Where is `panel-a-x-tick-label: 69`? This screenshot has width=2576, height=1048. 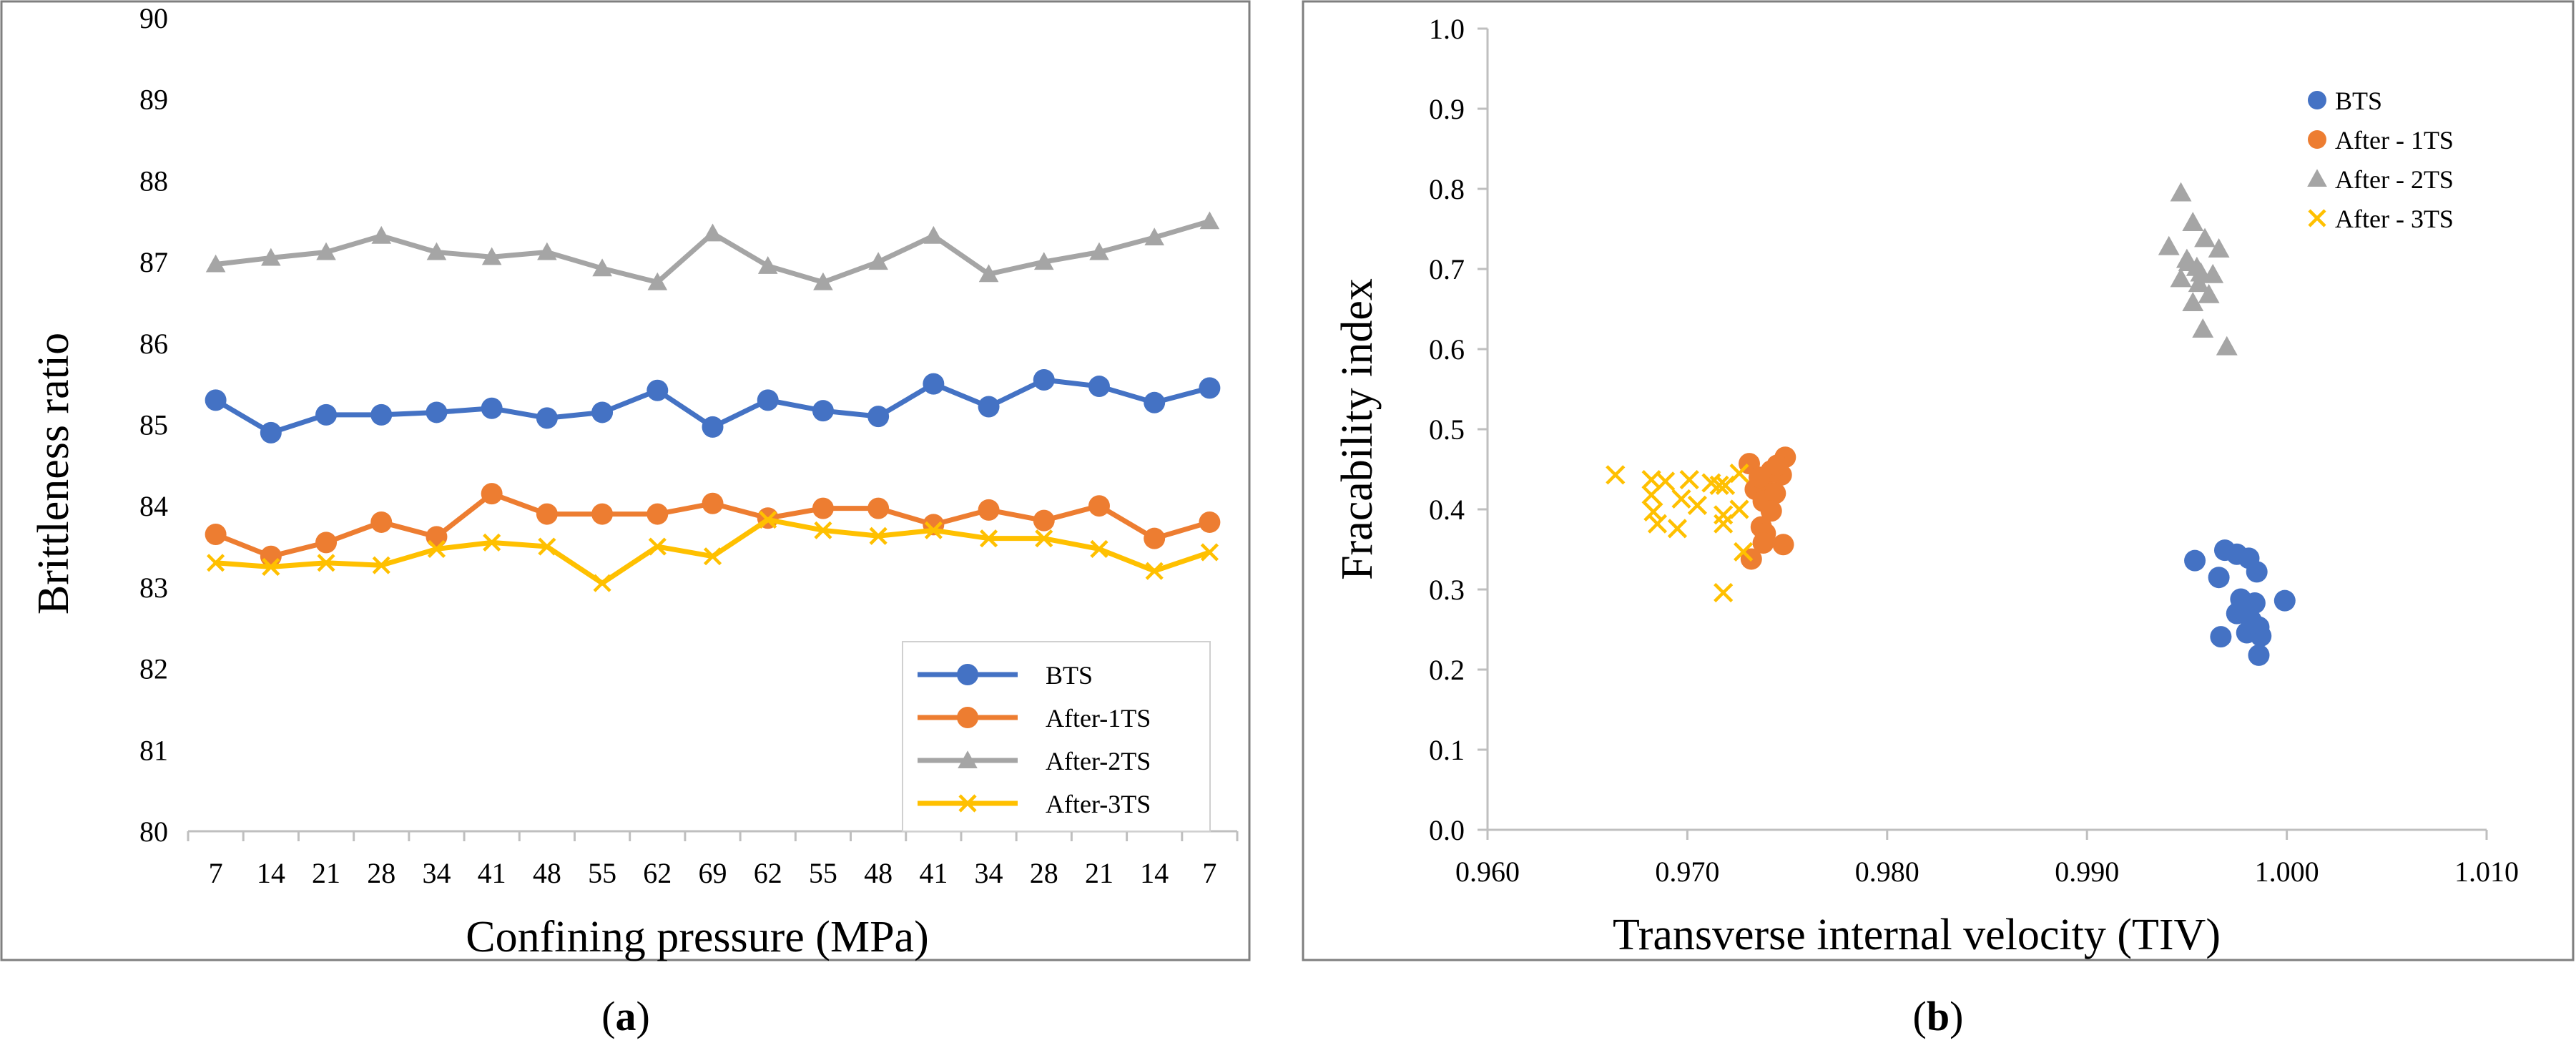
panel-a-x-tick-label: 69 is located at coordinates (713, 873).